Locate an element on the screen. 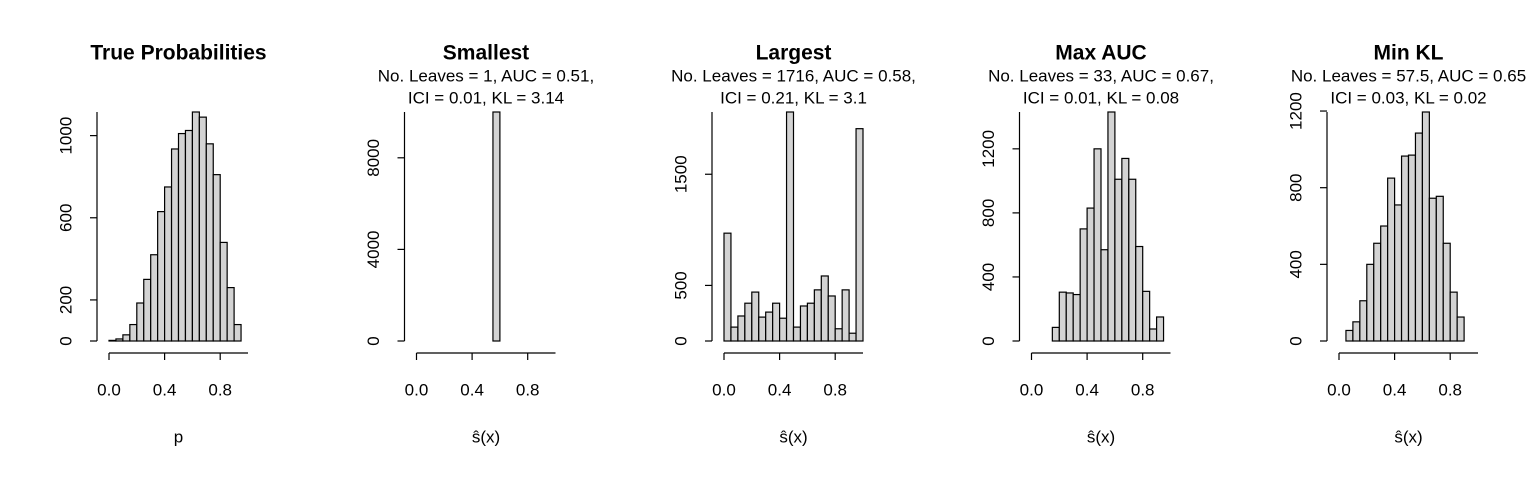 The height and width of the screenshot is (480, 1536). y-tick-label: 200 is located at coordinates (65, 300).